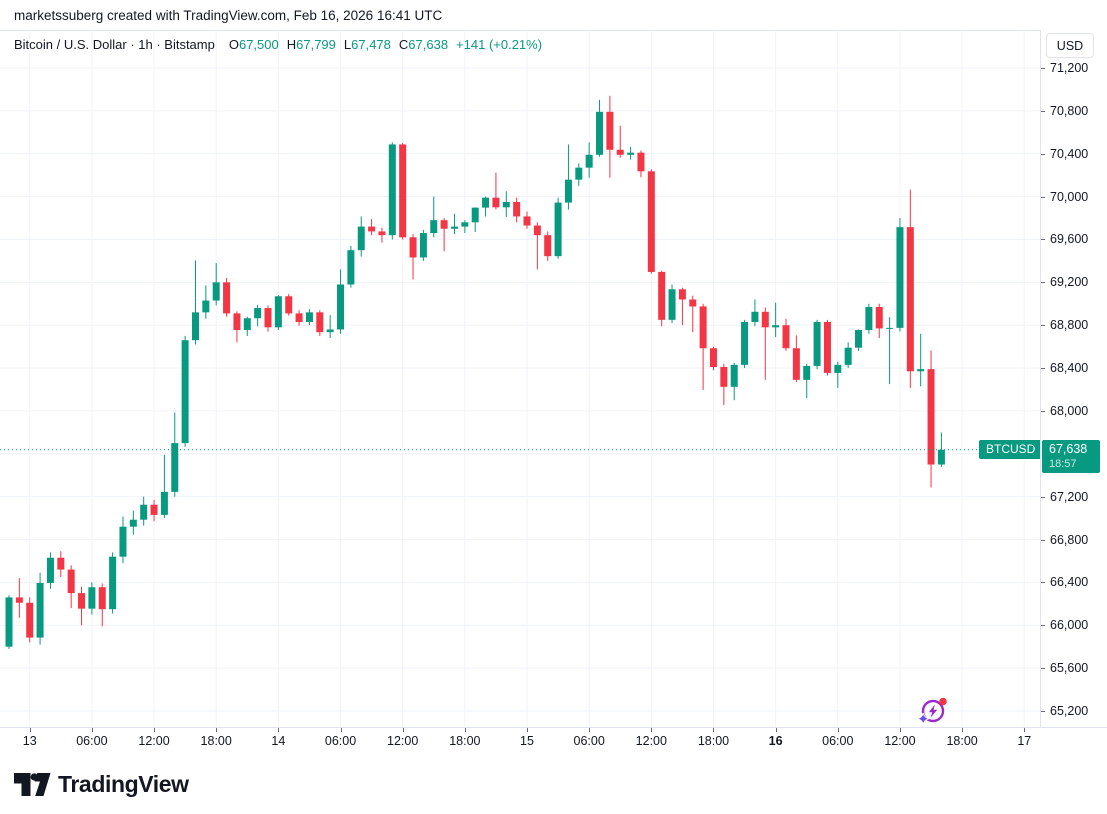 The image size is (1107, 814). I want to click on ohlc-low: L67,478, so click(367, 44).